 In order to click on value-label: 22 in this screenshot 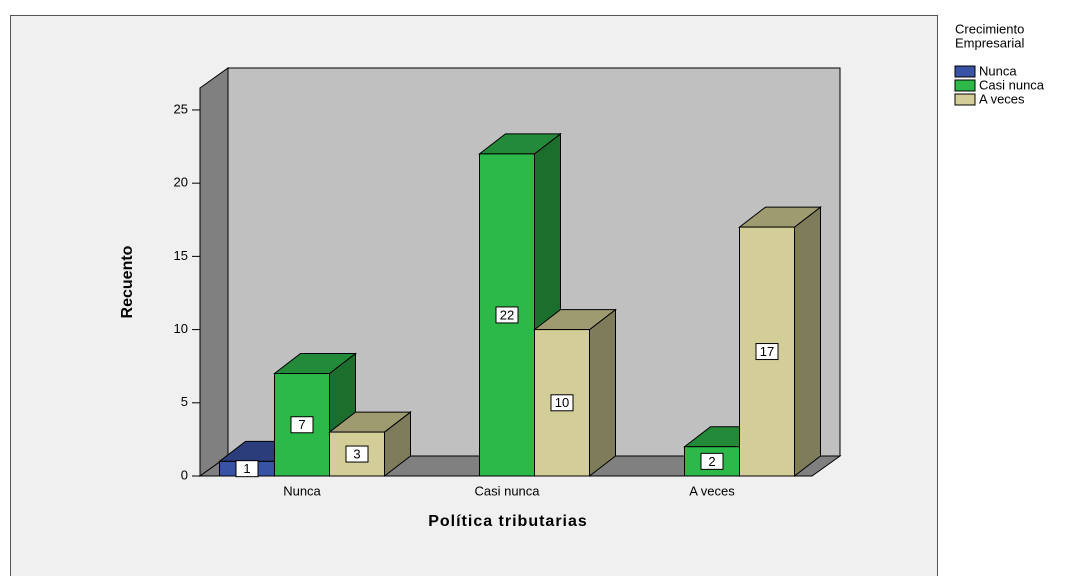, I will do `click(507, 314)`.